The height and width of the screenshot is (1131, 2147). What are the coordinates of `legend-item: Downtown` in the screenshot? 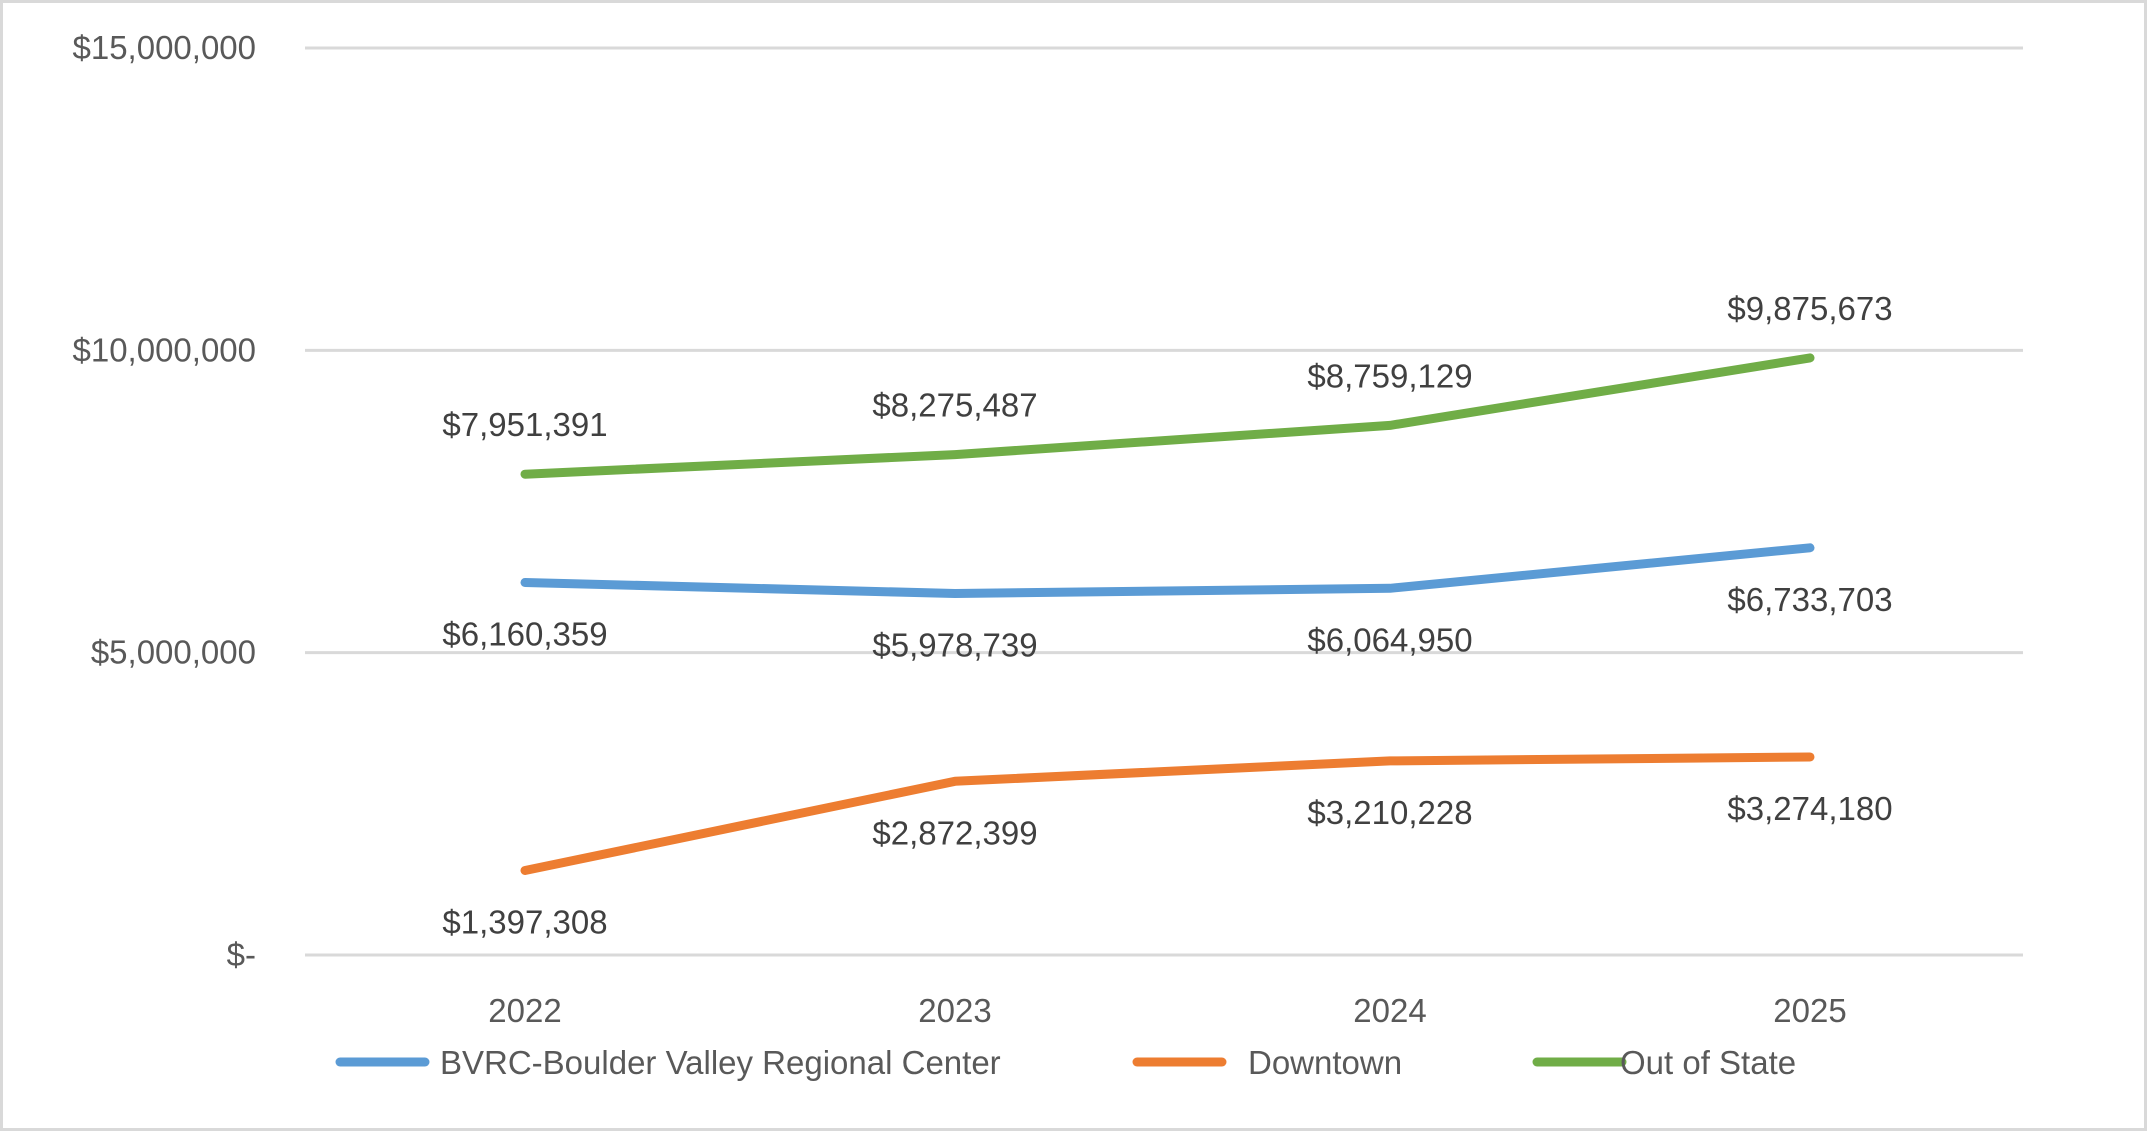 It's located at (1267, 1062).